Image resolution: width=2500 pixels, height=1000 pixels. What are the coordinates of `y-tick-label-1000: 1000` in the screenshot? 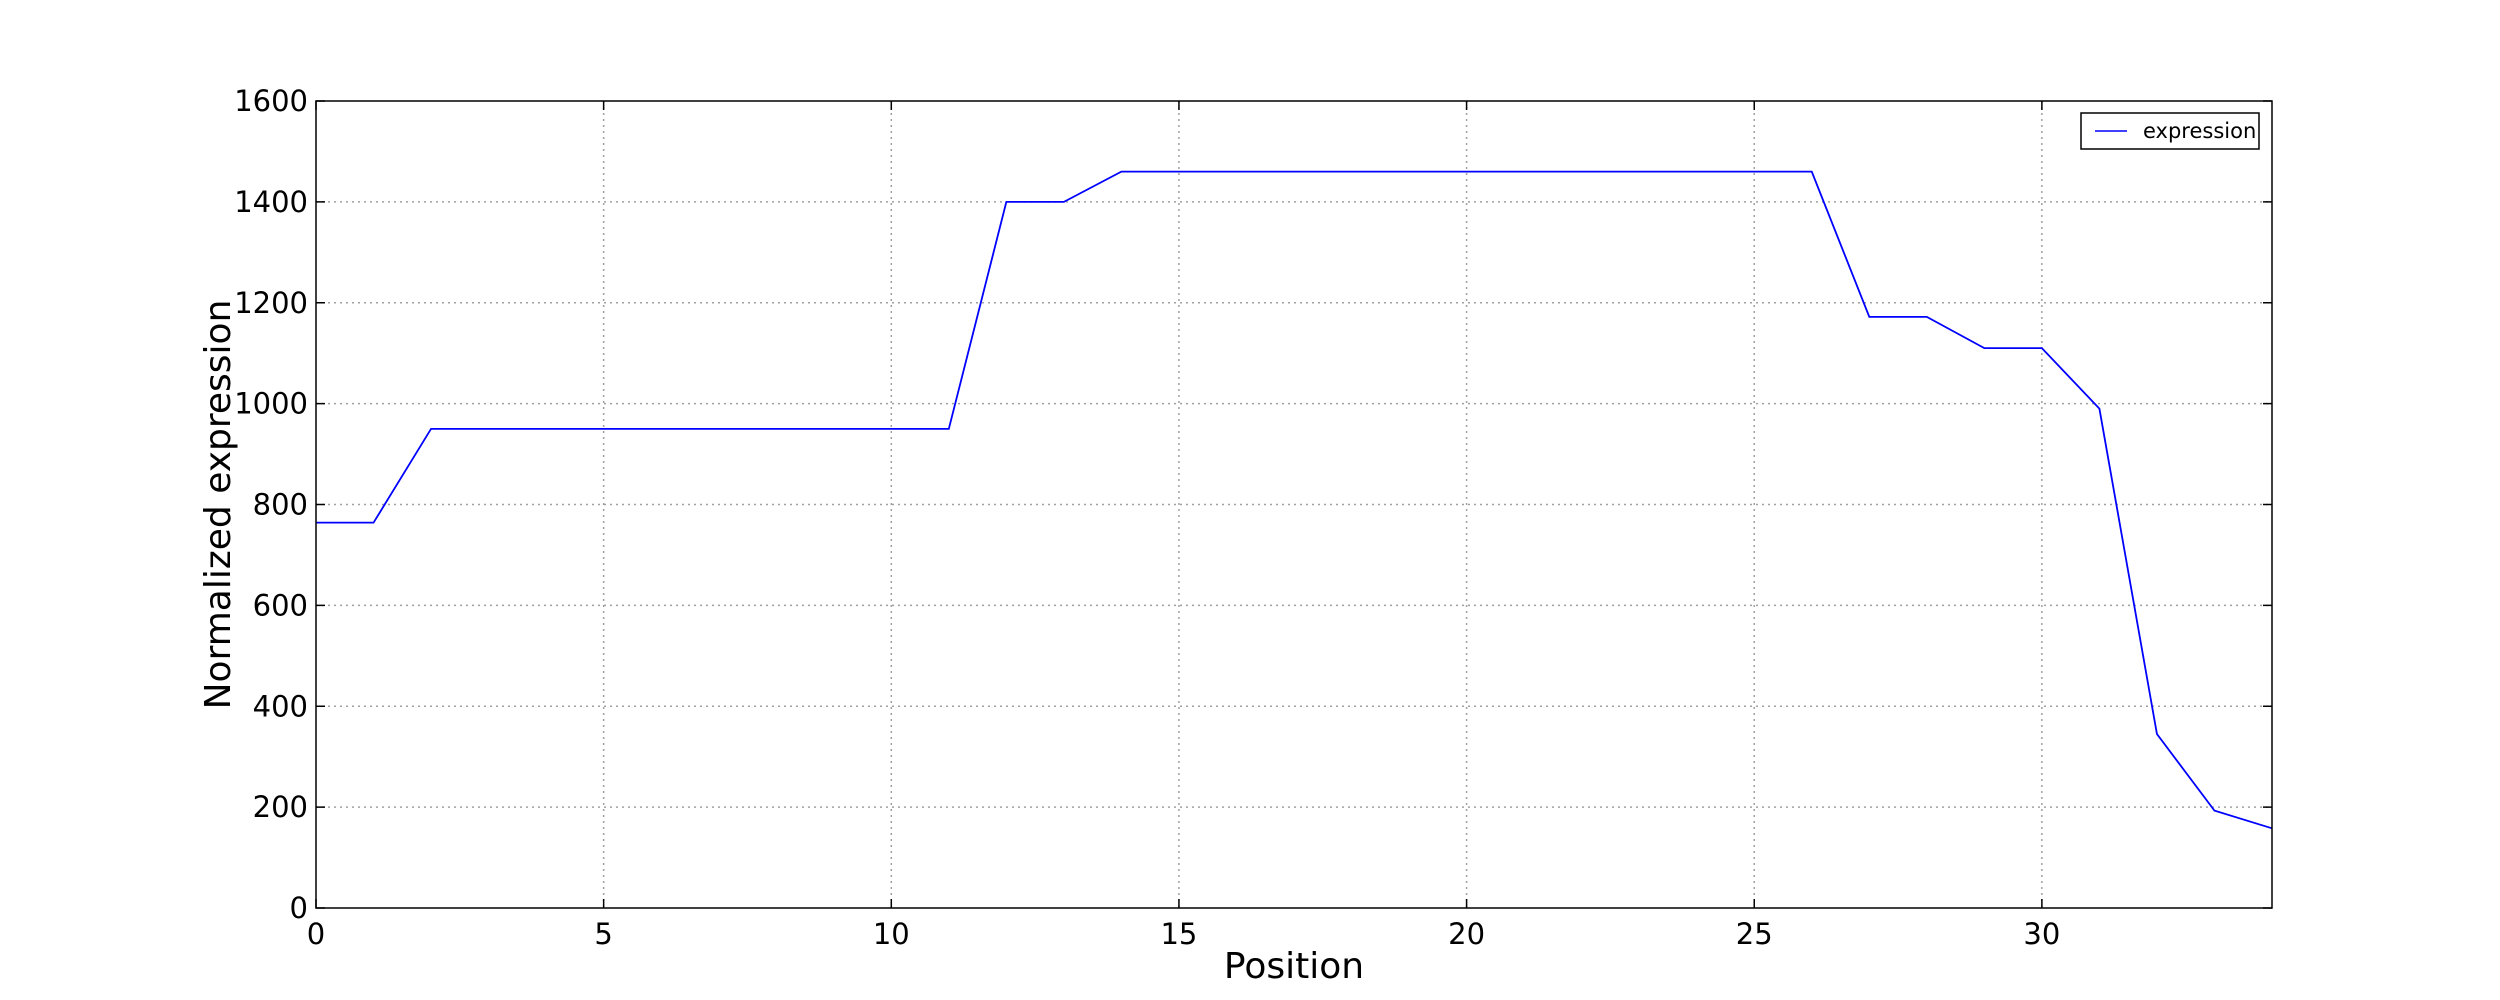 It's located at (271, 404).